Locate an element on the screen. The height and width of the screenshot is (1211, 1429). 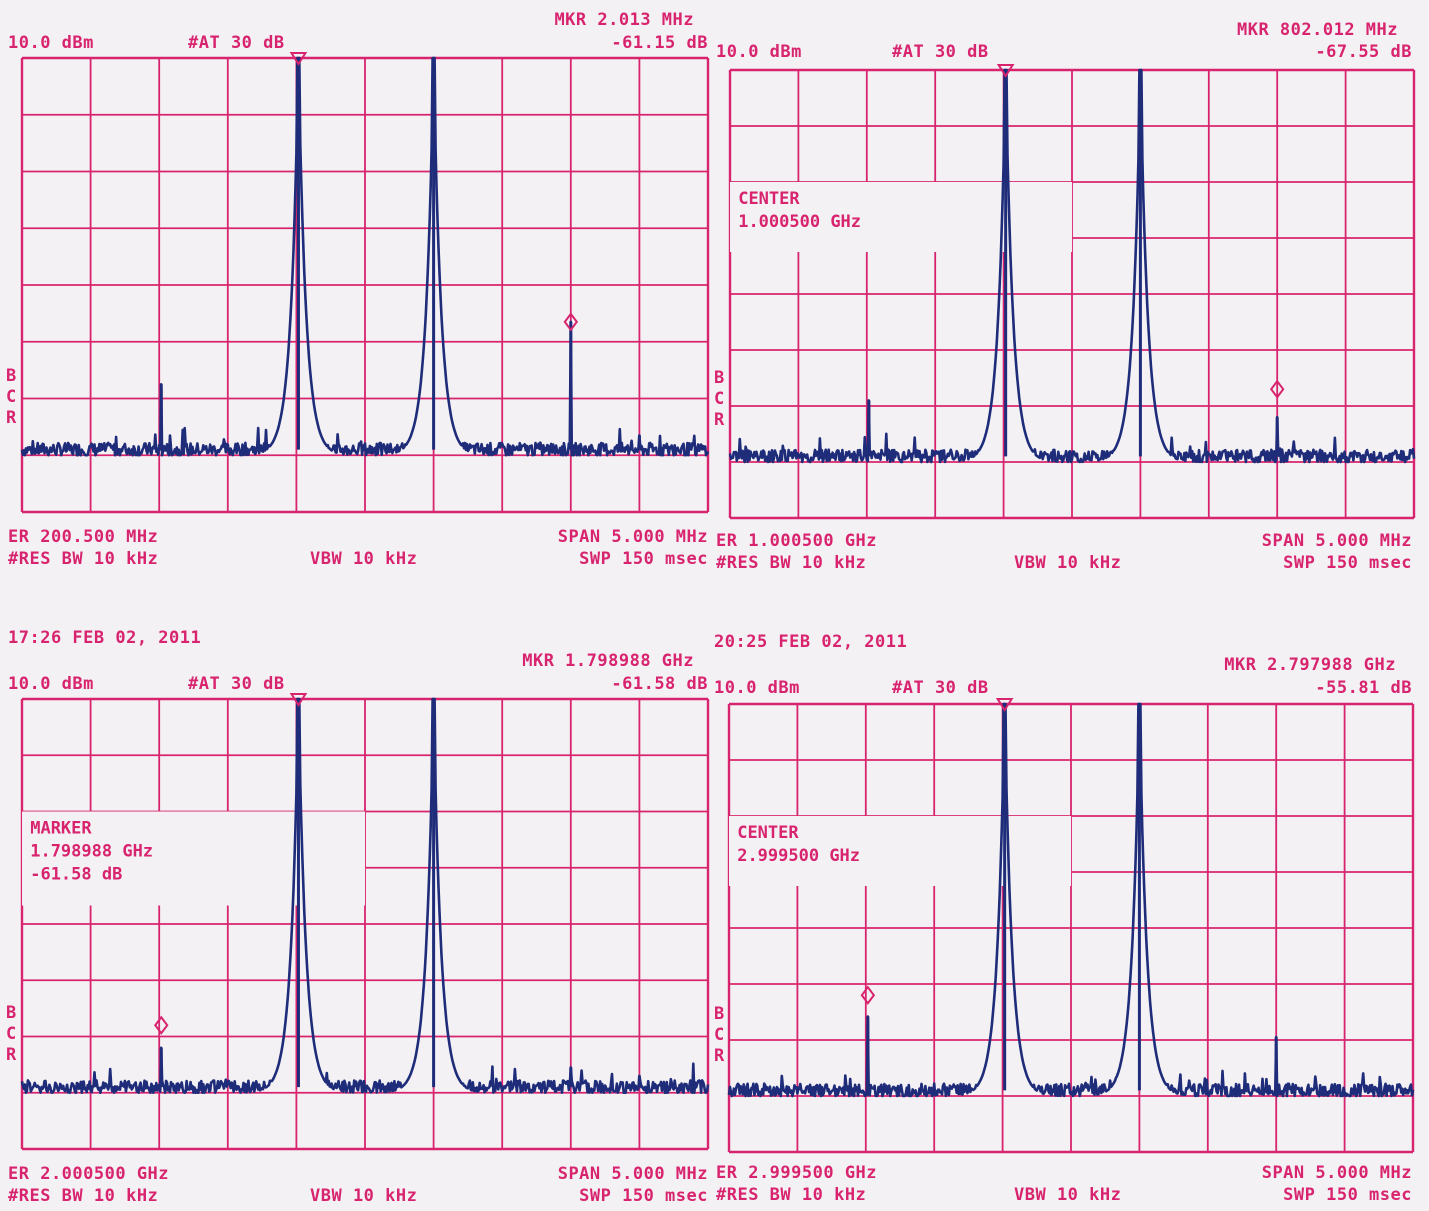
center-freq-label: ER 2.000500 GHz is located at coordinates (89, 1174).